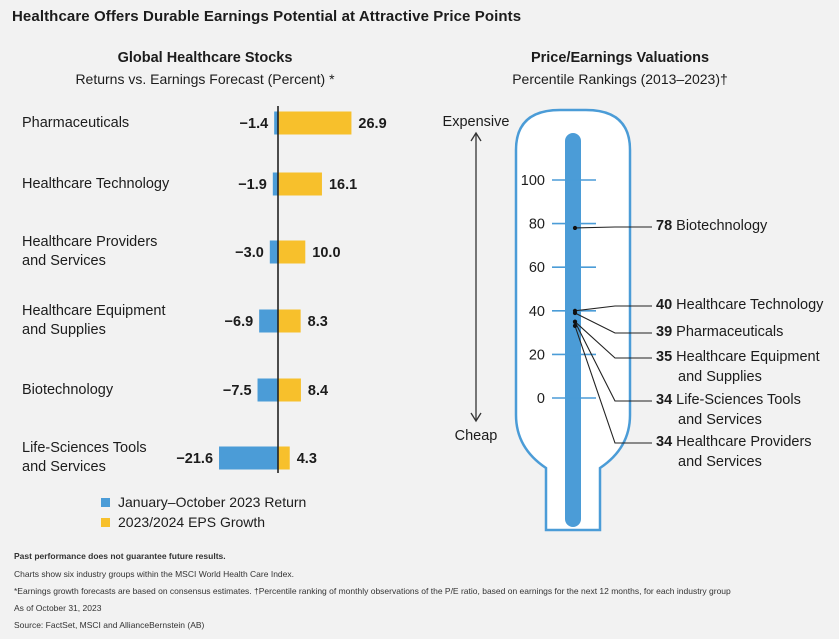 Image resolution: width=839 pixels, height=639 pixels. What do you see at coordinates (537, 312) in the screenshot?
I see `tick-label: 40` at bounding box center [537, 312].